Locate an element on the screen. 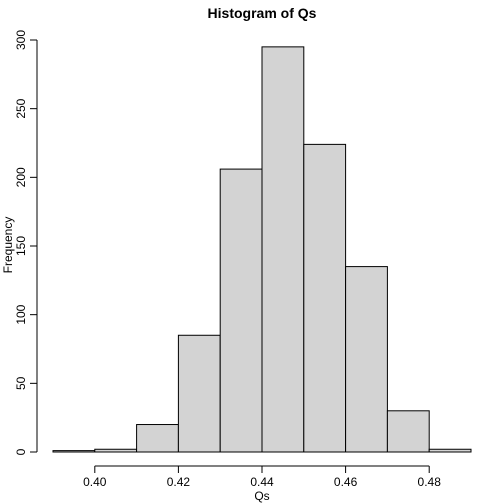  x-tick-label-2: 0.44 is located at coordinates (262, 482).